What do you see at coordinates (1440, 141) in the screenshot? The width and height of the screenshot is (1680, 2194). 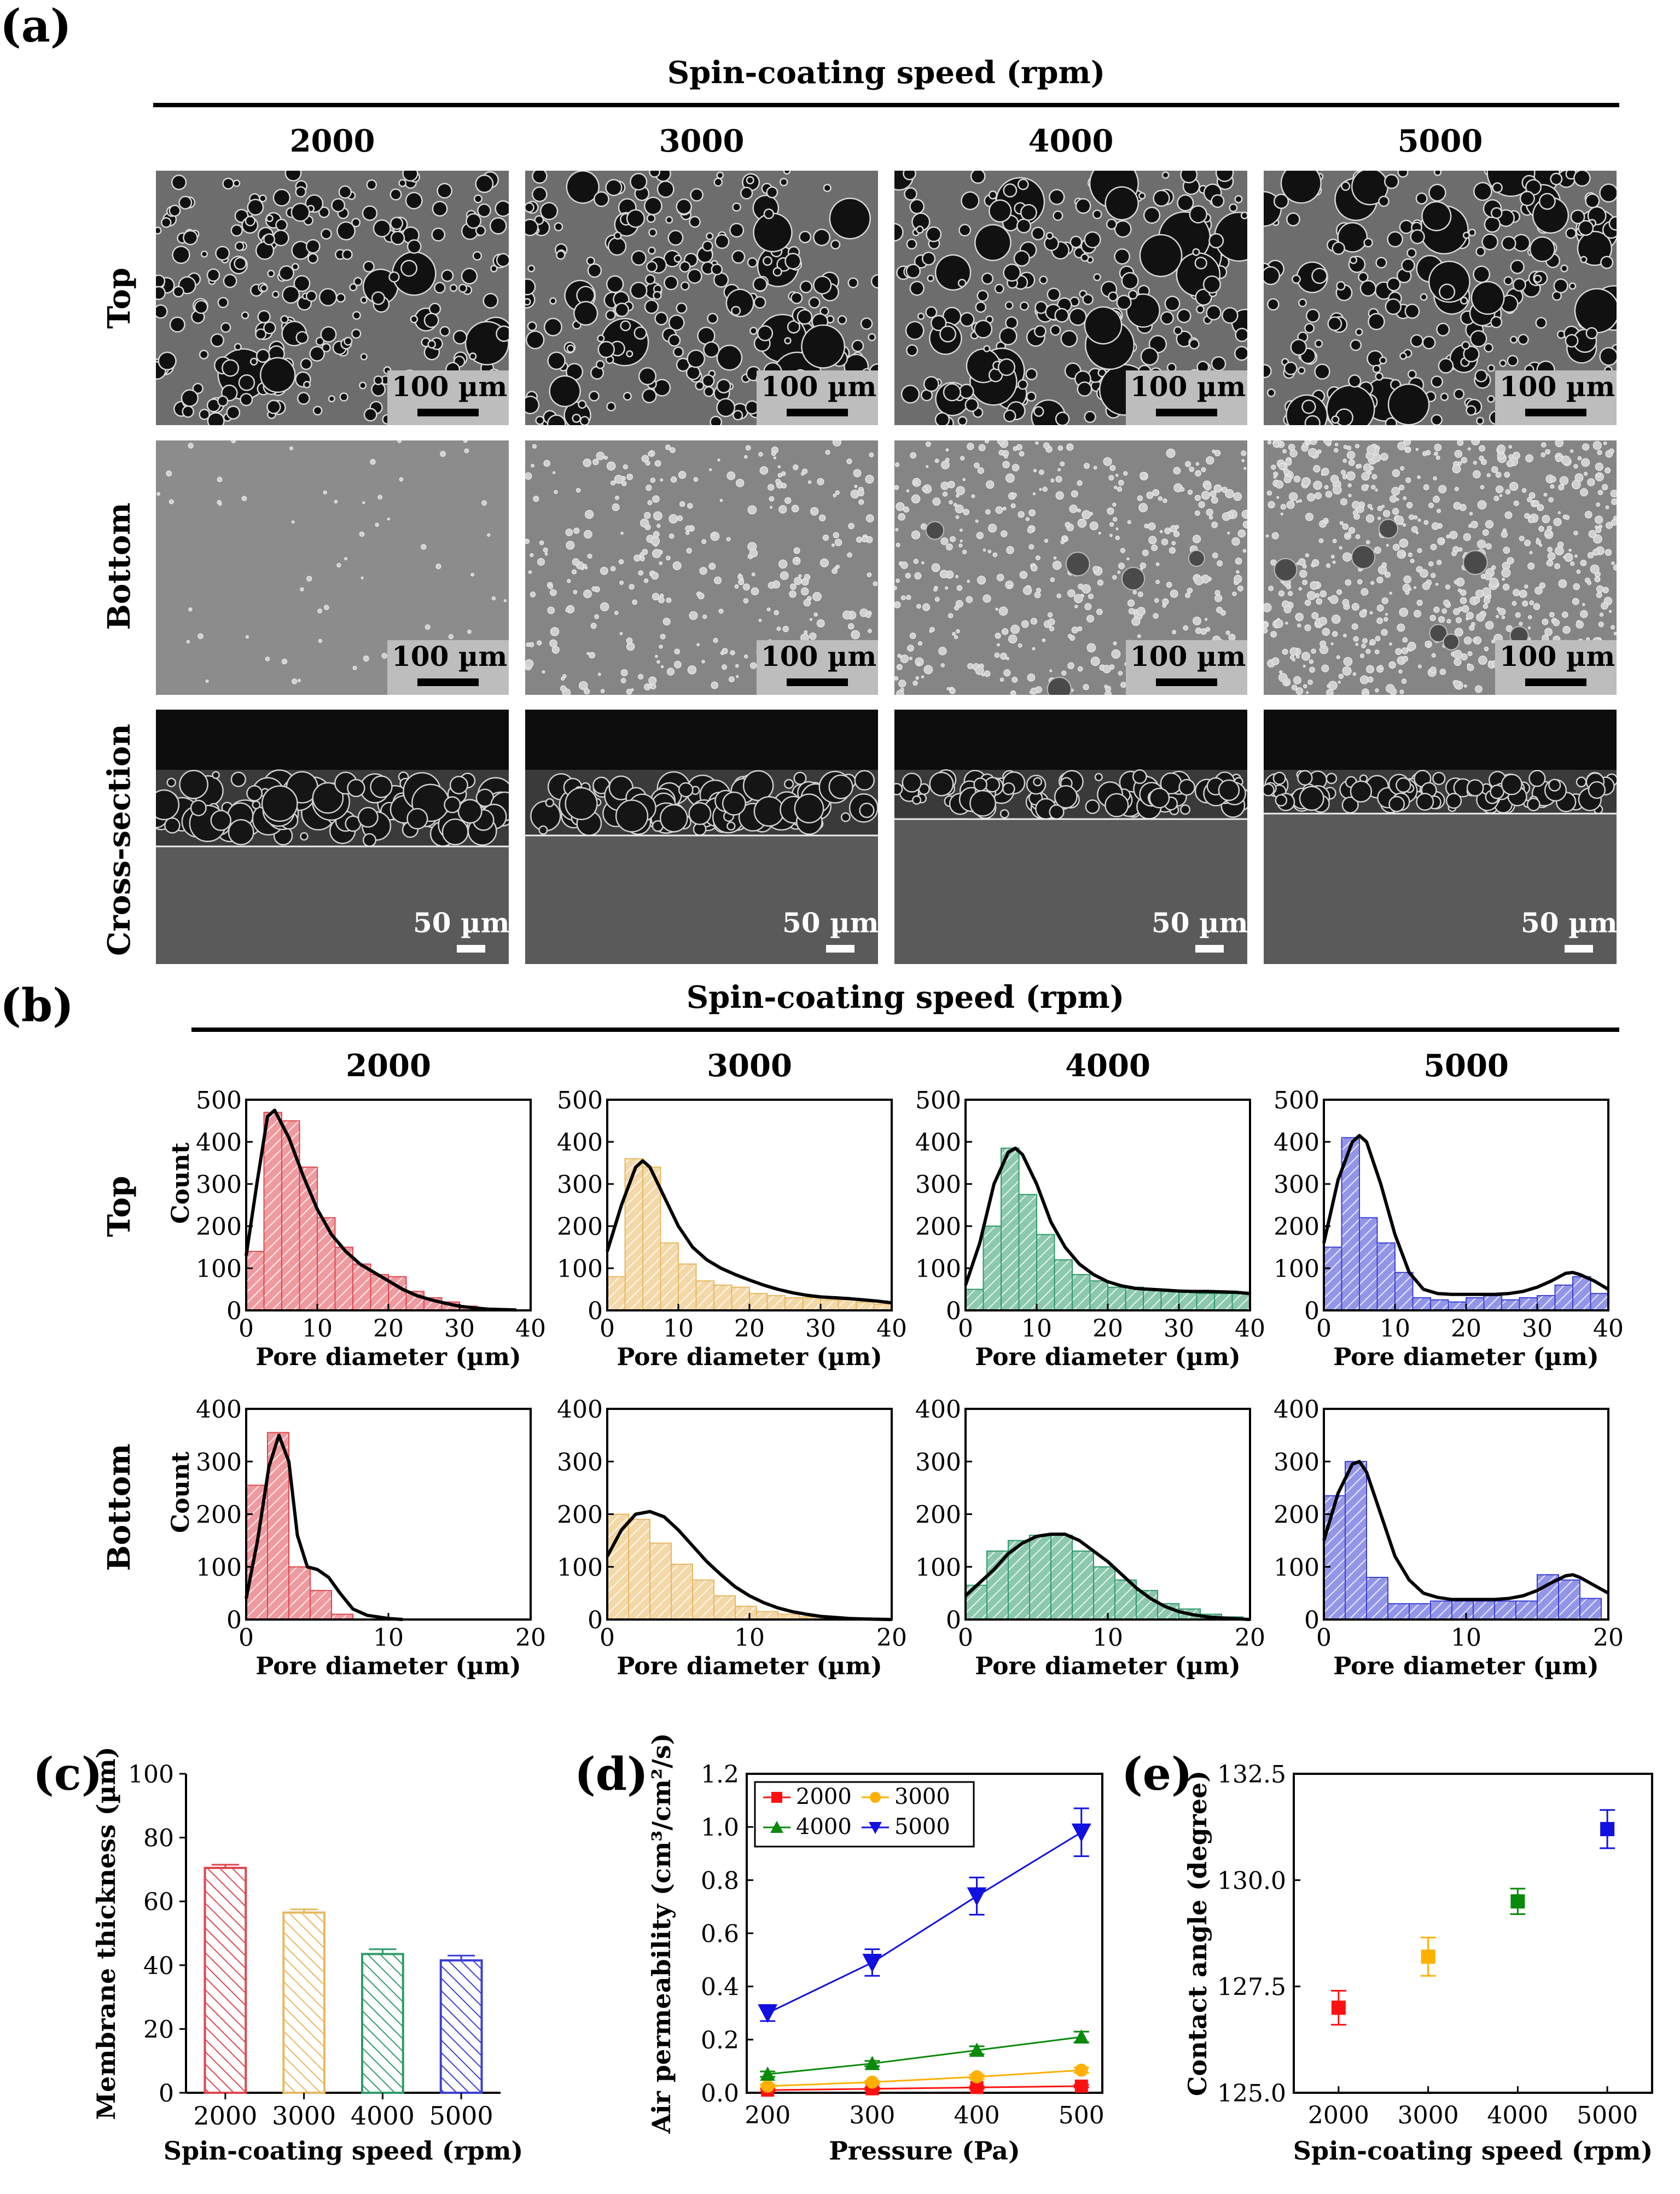 I see `col-header-5000-a: 5000` at bounding box center [1440, 141].